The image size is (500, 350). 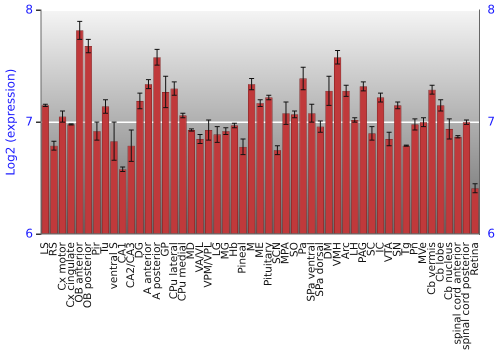 What do you see at coordinates (491, 233) in the screenshot?
I see `y2-tick-label: 6` at bounding box center [491, 233].